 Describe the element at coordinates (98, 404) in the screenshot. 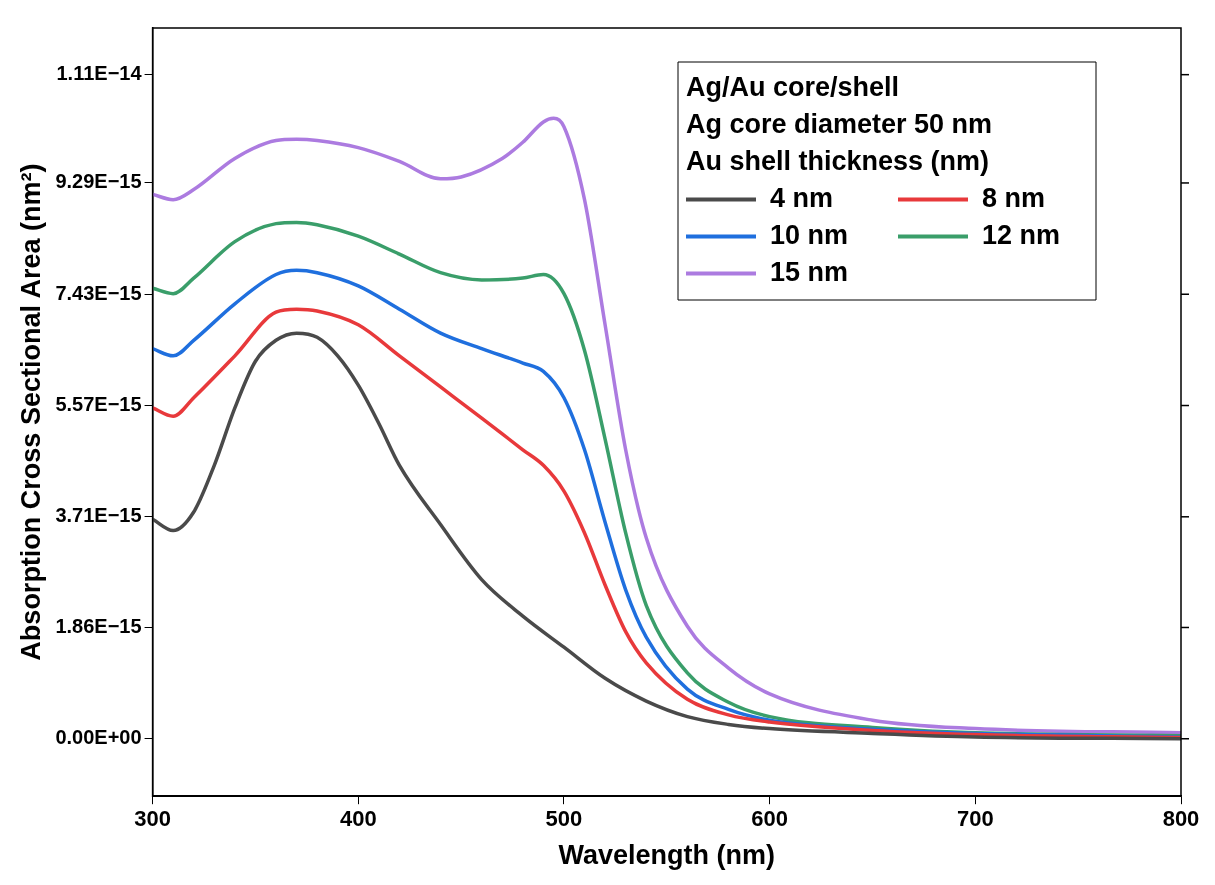

I see `y-tick-label: 5.57E−15` at that location.